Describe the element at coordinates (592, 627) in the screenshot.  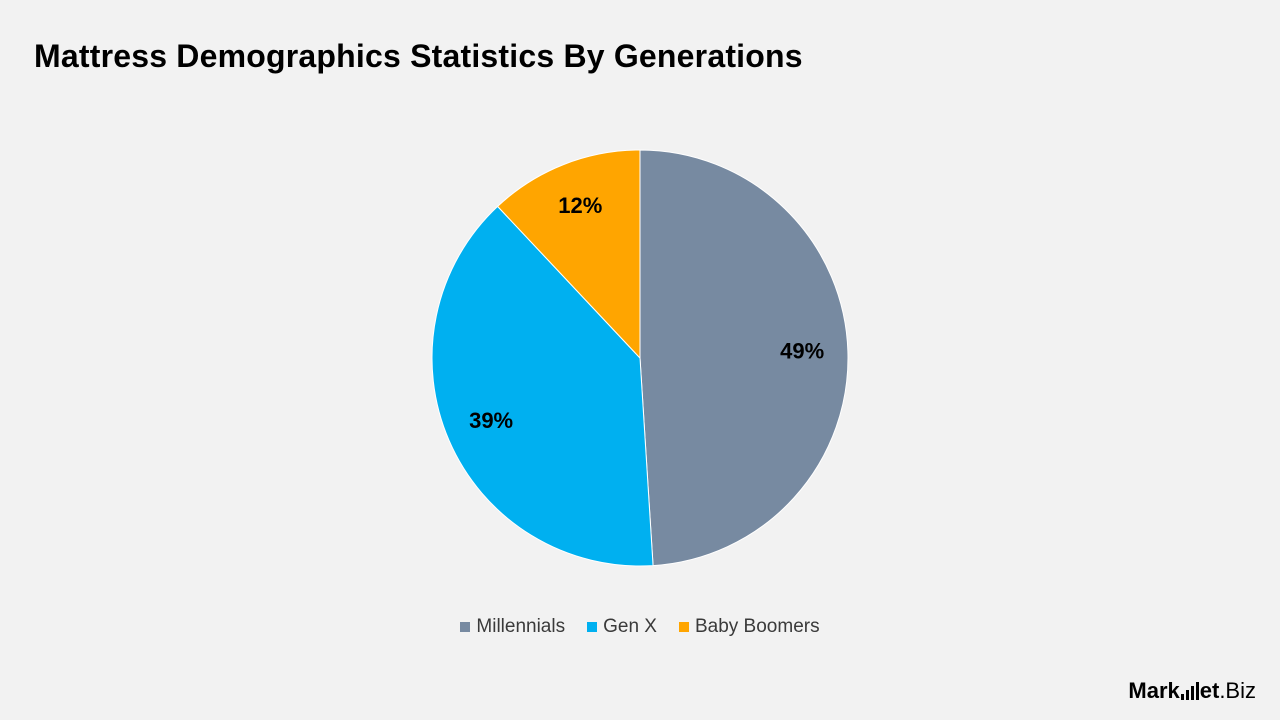
I see `legend-swatch-gen-x` at that location.